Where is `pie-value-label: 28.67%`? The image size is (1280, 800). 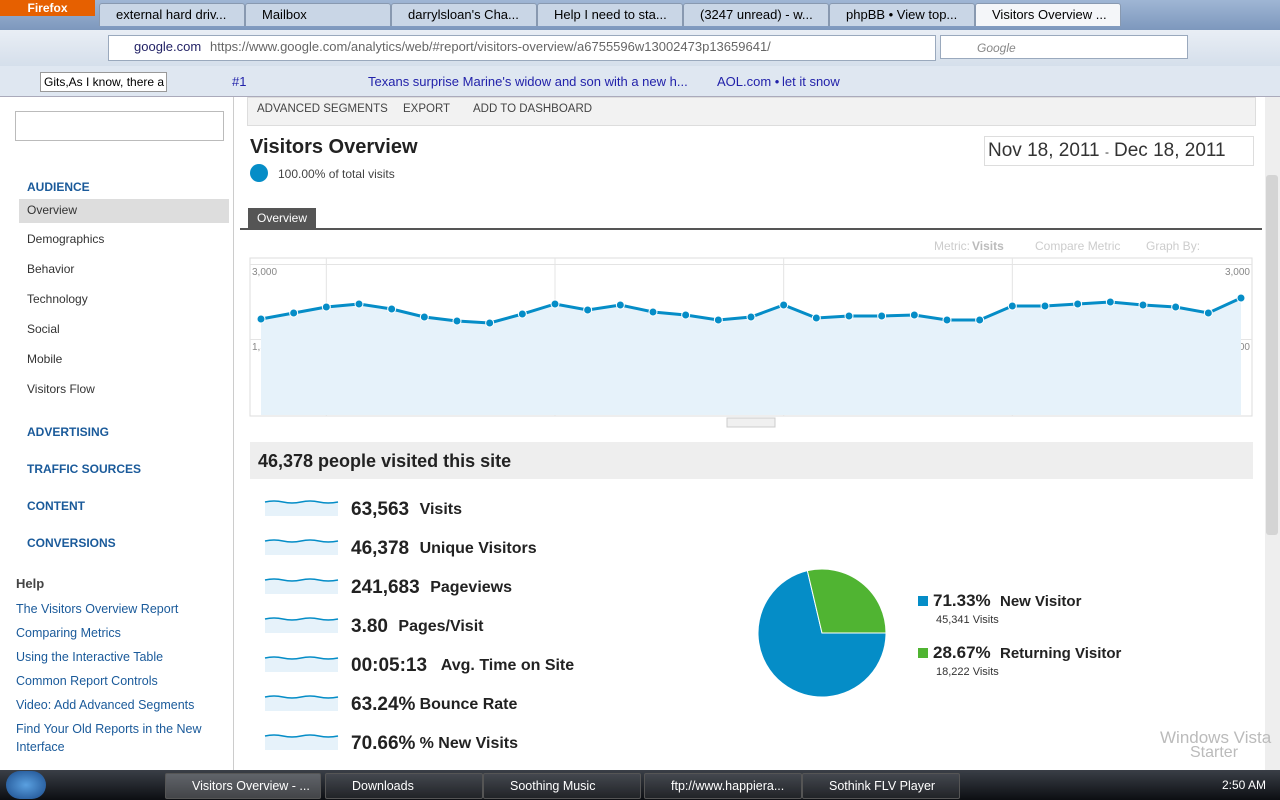 pie-value-label: 28.67% is located at coordinates (962, 652).